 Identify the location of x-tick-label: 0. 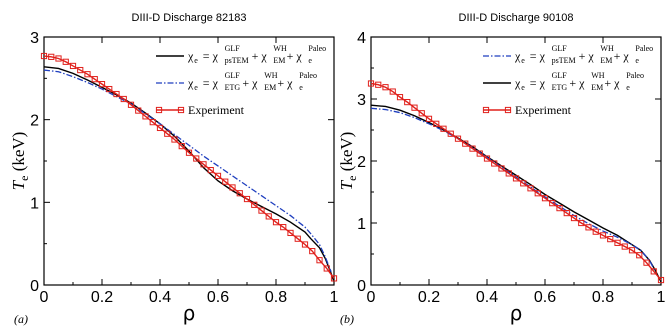
(371, 297).